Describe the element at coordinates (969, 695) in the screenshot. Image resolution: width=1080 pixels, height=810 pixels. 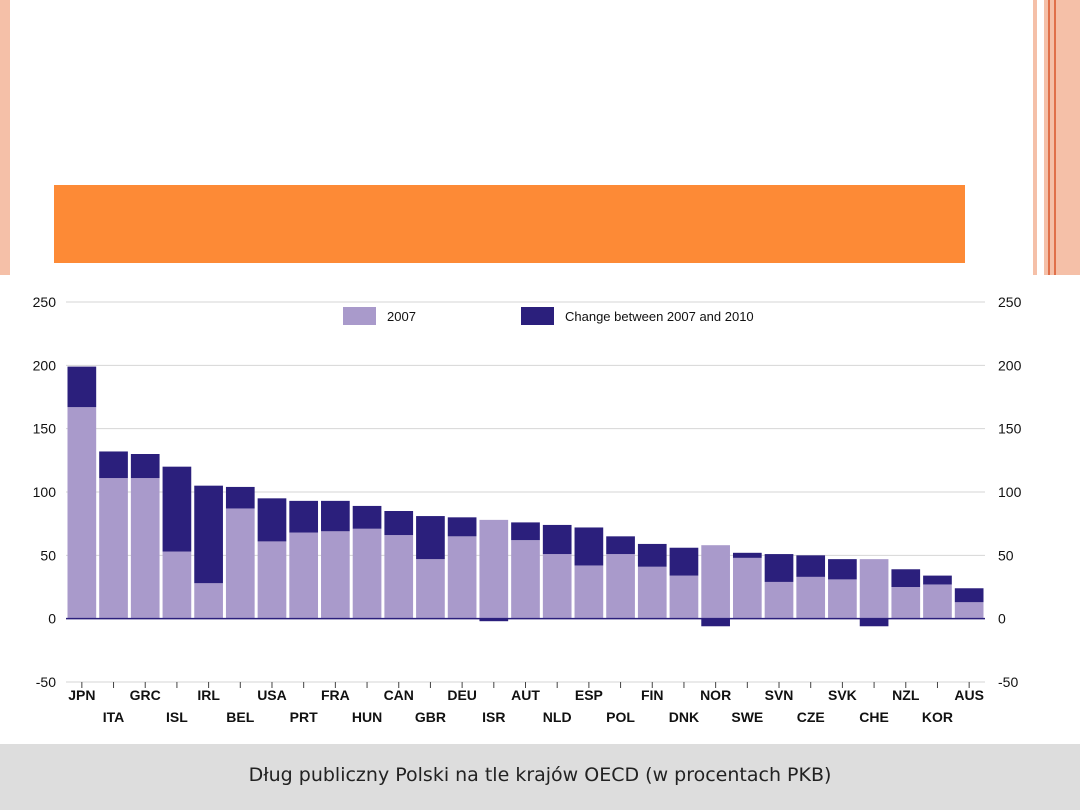
I see `x-tick-label: AUS` at that location.